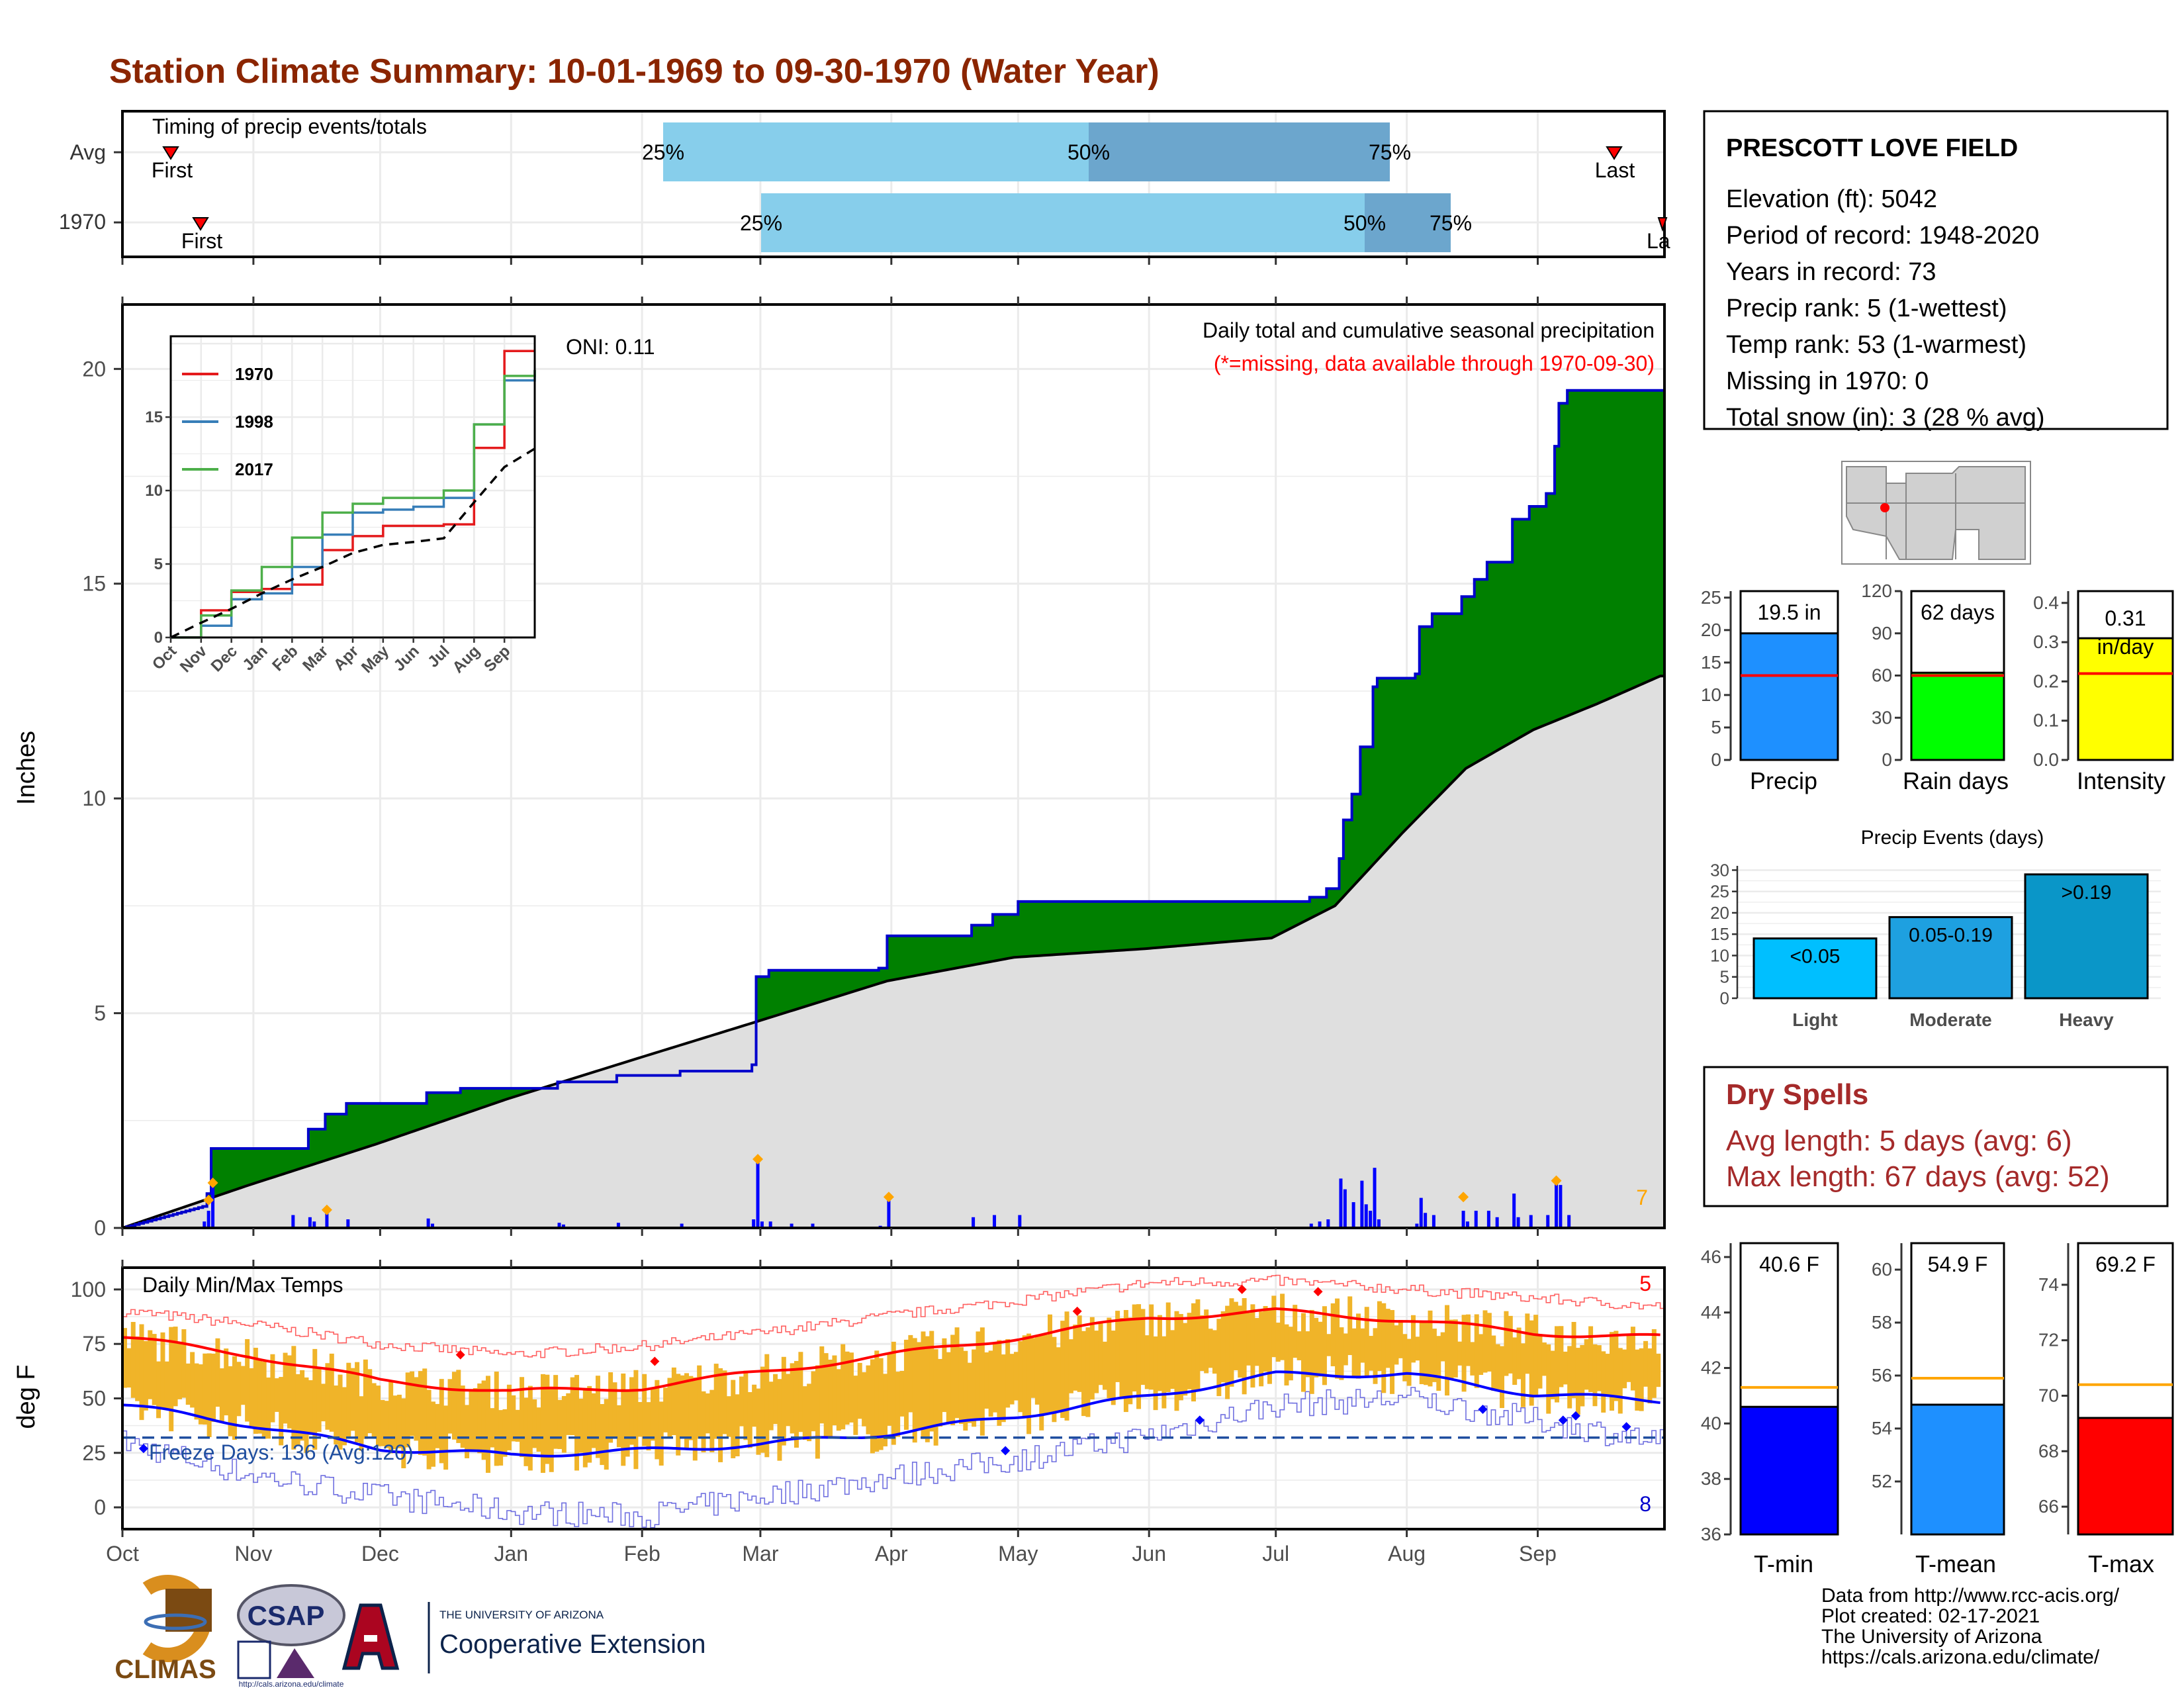  What do you see at coordinates (289, 126) in the screenshot?
I see `timing-label: Timing of precip events/totals` at bounding box center [289, 126].